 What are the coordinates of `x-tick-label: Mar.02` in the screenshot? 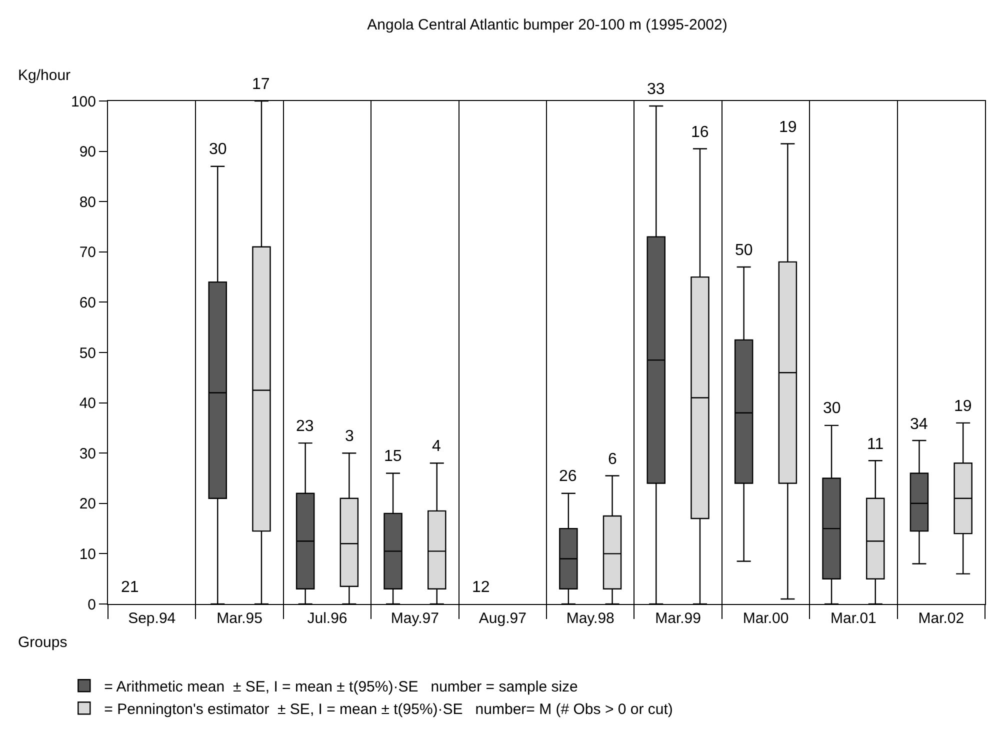 It's located at (941, 618).